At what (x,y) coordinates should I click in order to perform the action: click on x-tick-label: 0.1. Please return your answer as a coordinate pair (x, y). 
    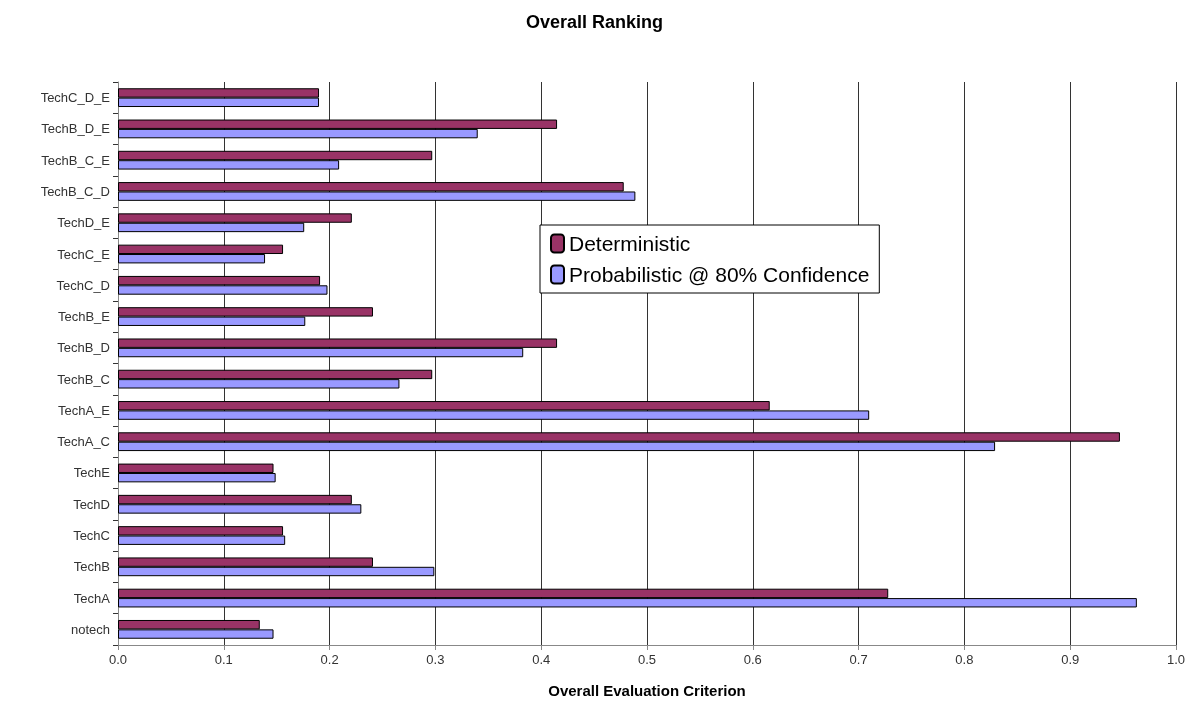
    Looking at the image, I should click on (223, 659).